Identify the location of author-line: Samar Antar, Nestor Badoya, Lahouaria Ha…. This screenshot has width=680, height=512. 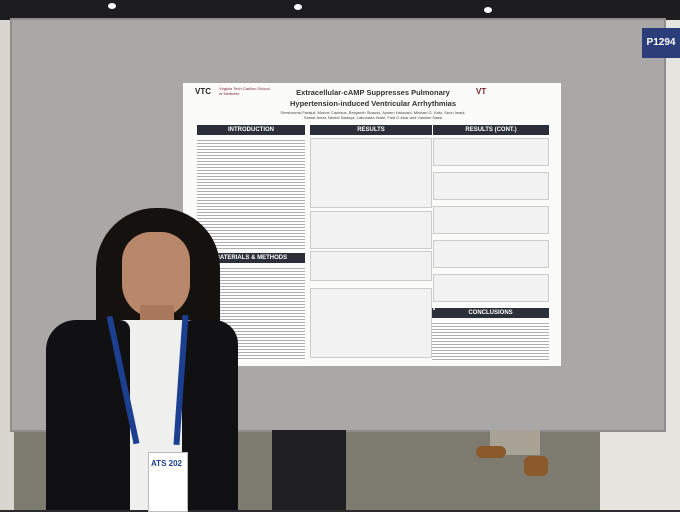
(373, 117).